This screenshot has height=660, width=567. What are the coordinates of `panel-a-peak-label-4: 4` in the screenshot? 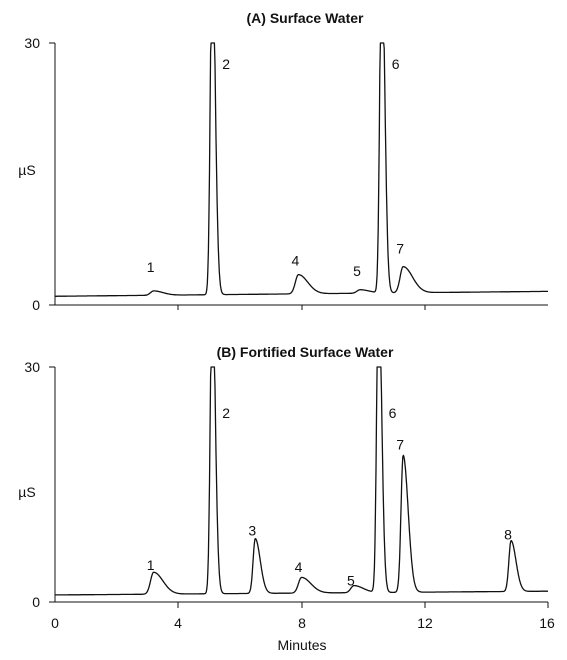 It's located at (296, 261).